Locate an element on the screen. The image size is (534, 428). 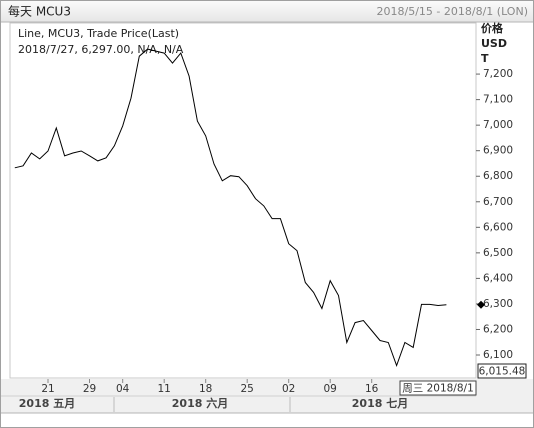
x-tick-label: 04 is located at coordinates (123, 389).